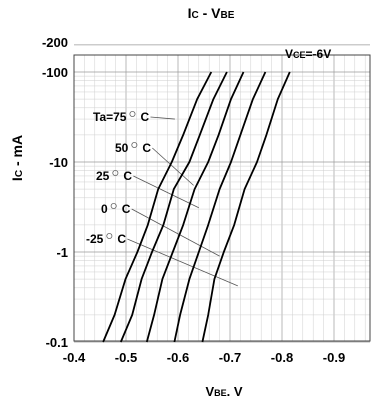  What do you see at coordinates (57, 342) in the screenshot?
I see `y-tick-label: -0.1` at bounding box center [57, 342].